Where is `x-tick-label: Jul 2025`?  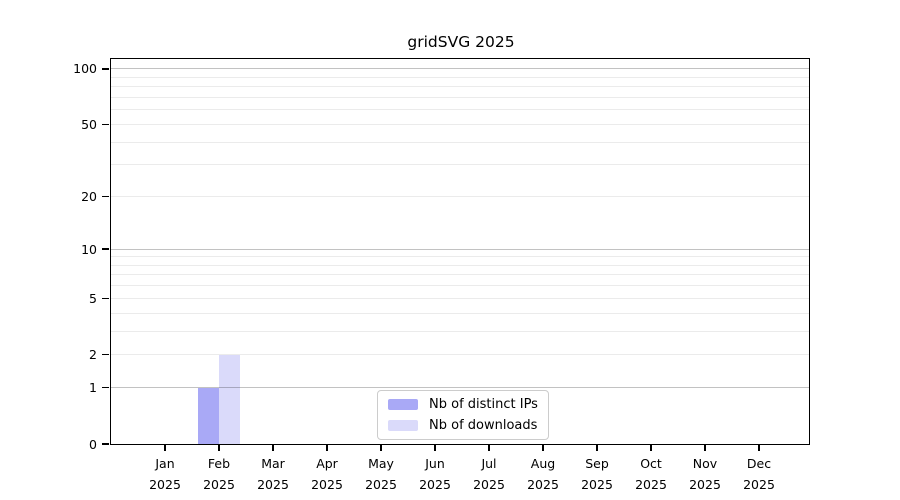
x-tick-label: Jul 2025 is located at coordinates (489, 474).